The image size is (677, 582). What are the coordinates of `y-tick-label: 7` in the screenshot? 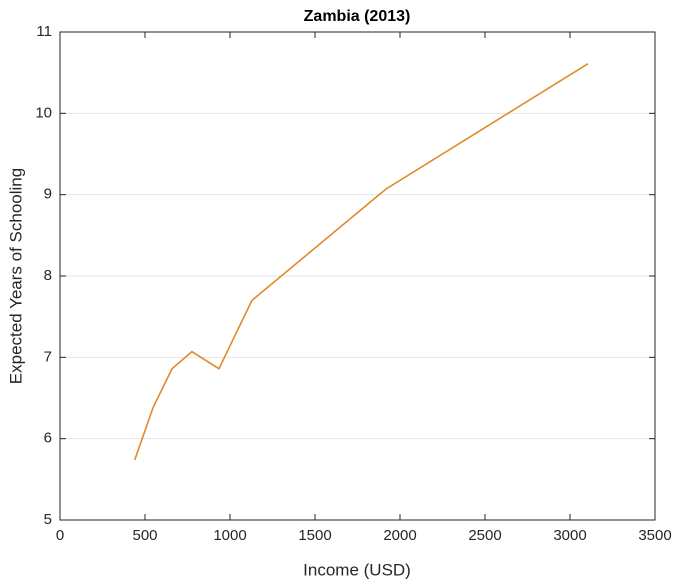 It's located at (48, 356).